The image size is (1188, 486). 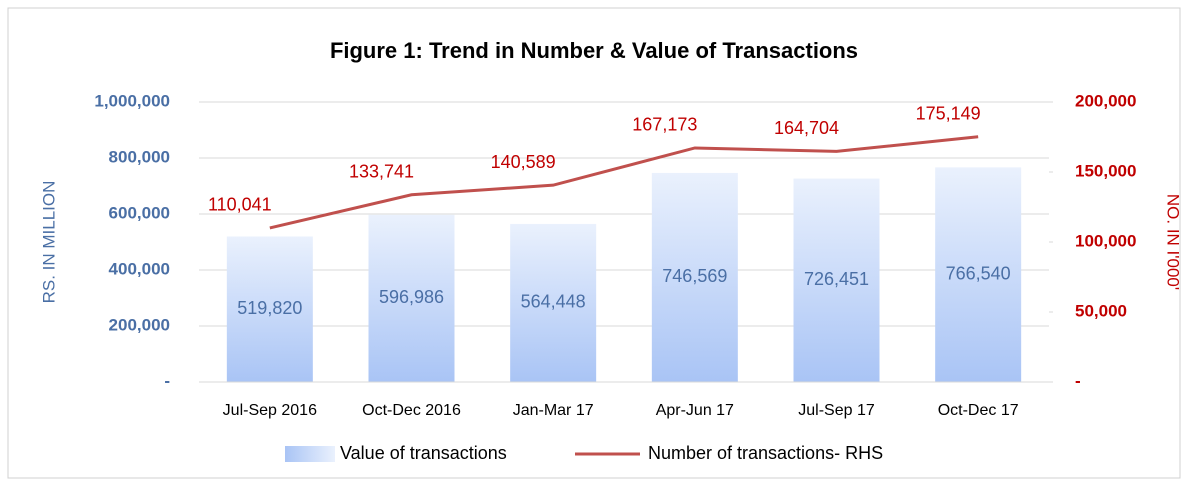 I want to click on y-axis-label: RS. IN MILLION, so click(x=48, y=242).